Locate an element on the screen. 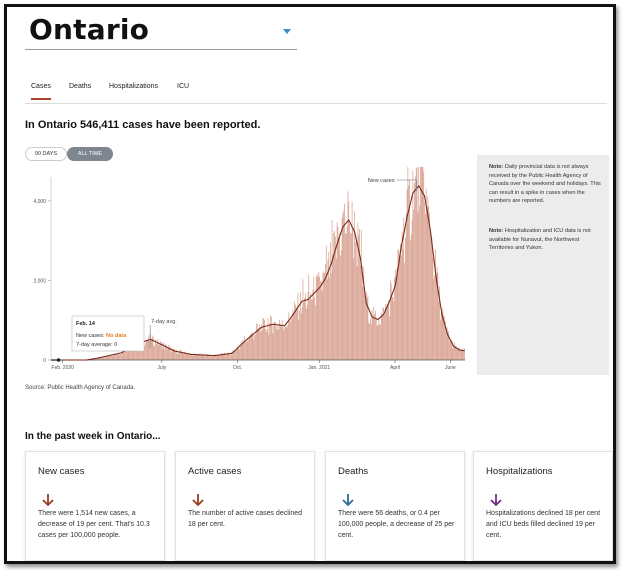 The image size is (624, 572). arrow-down-icon is located at coordinates (198, 500).